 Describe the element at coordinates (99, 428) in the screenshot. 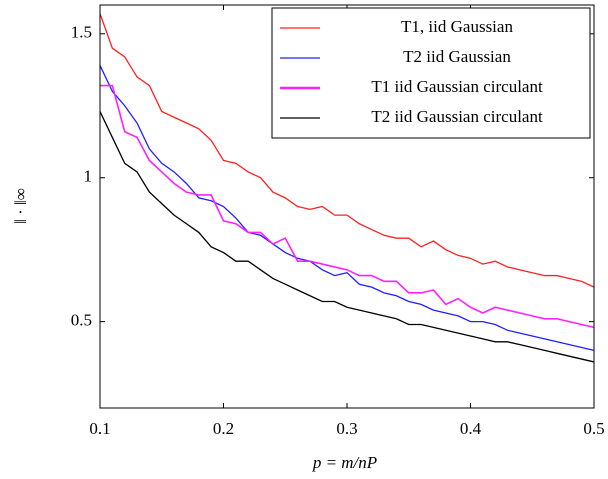

I see `x-tick-label: 0.1` at that location.